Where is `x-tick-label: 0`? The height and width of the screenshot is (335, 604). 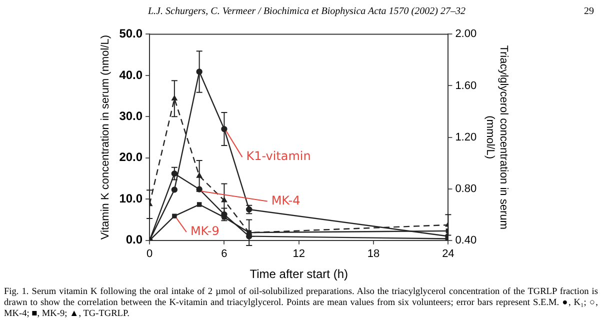
x-tick-label: 0 is located at coordinates (149, 254).